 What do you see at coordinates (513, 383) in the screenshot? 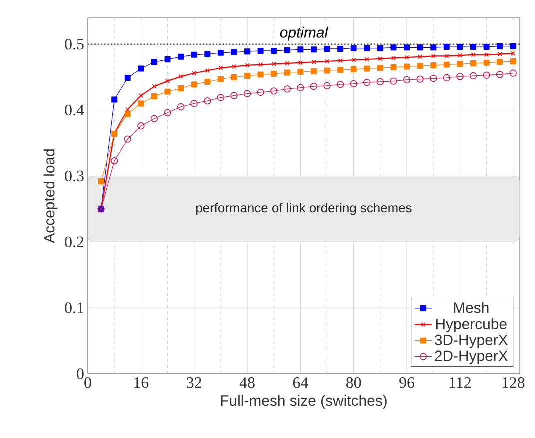
I see `x-tick-label: 128` at bounding box center [513, 383].